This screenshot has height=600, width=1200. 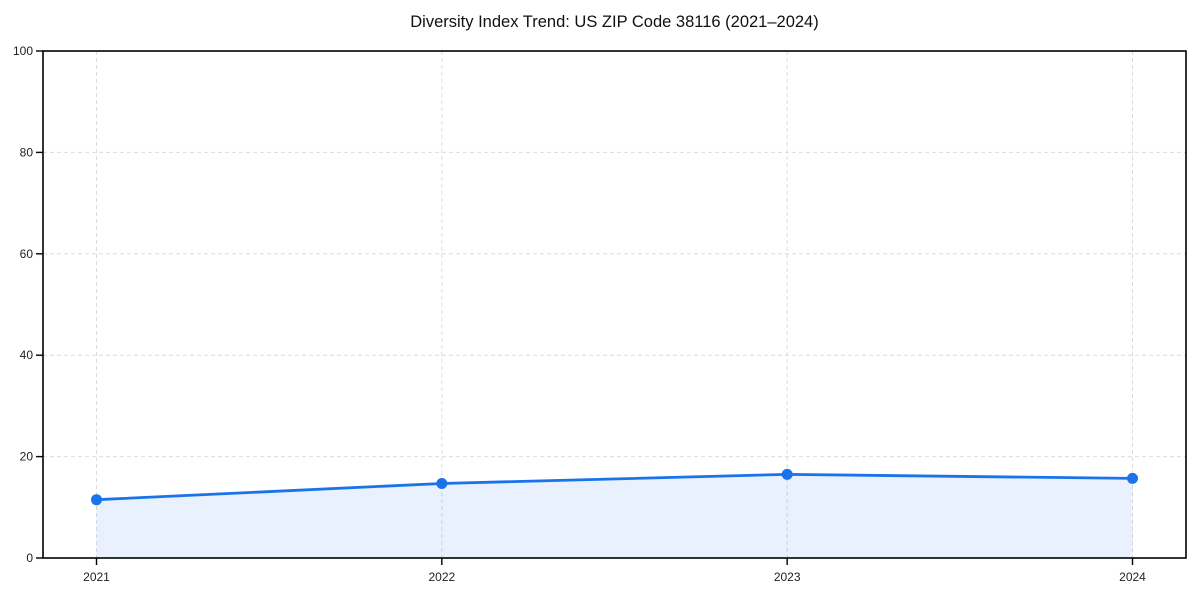 What do you see at coordinates (27, 254) in the screenshot?
I see `y-tick-label: 60` at bounding box center [27, 254].